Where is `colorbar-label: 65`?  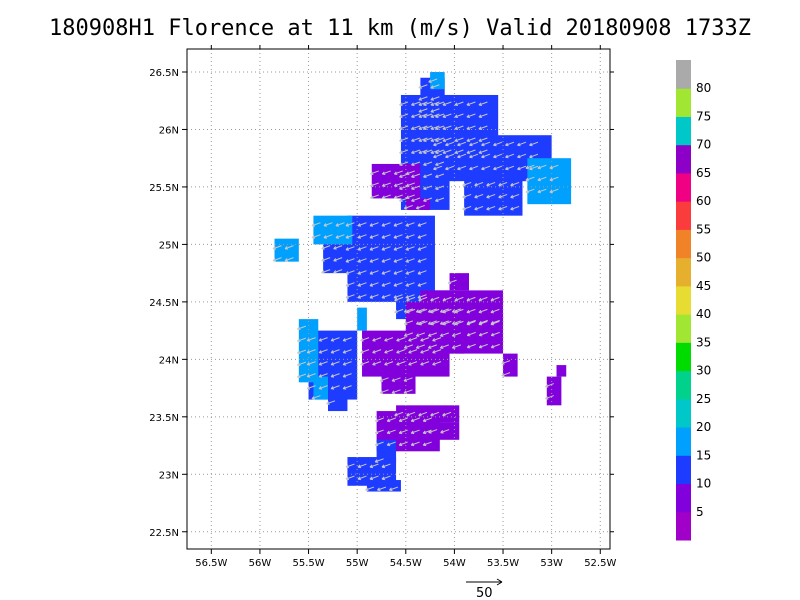
colorbar-label: 65 is located at coordinates (703, 173).